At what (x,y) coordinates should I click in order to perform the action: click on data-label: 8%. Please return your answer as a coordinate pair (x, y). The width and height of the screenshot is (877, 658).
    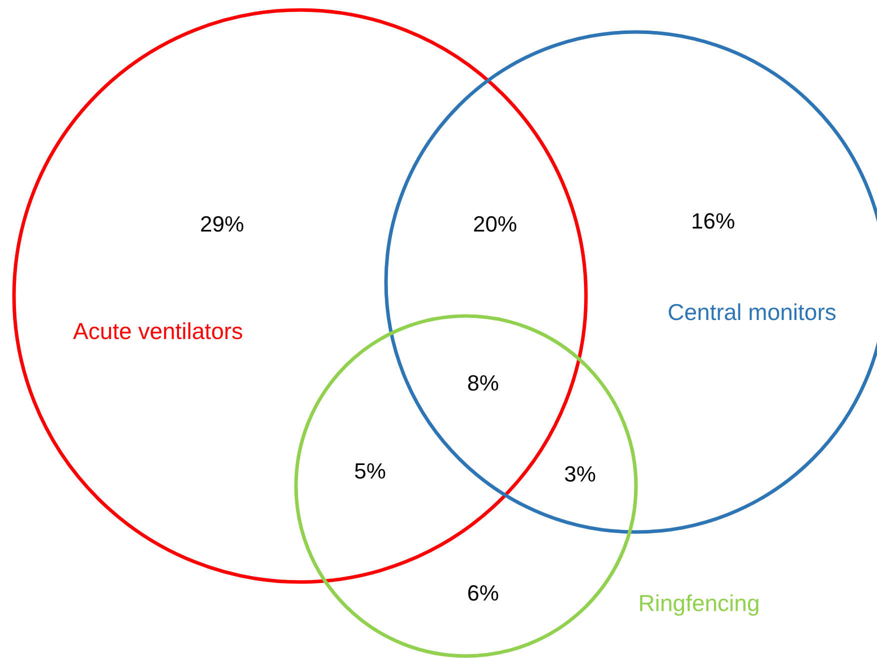
    Looking at the image, I should click on (483, 383).